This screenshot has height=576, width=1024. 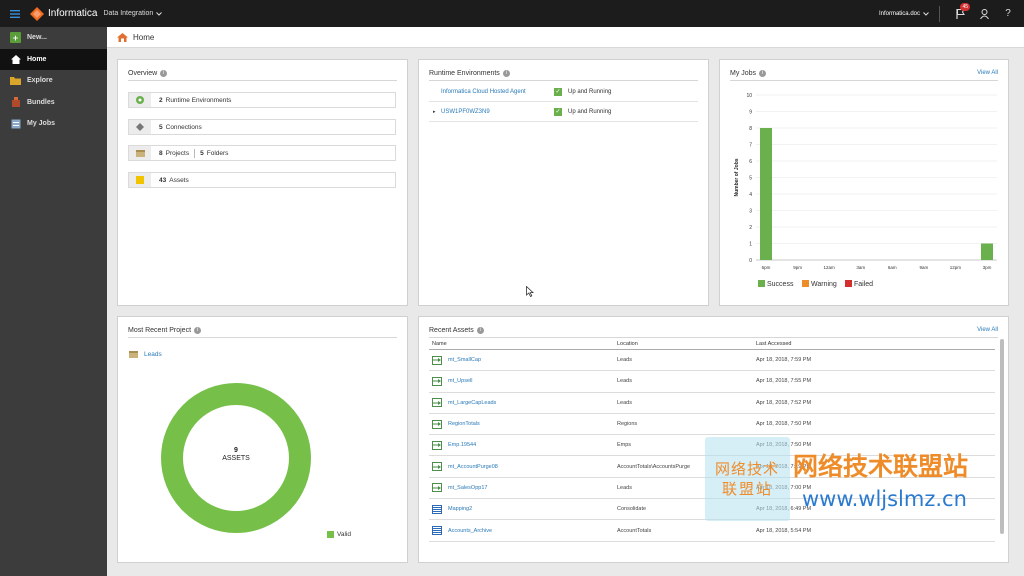 What do you see at coordinates (15, 80) in the screenshot?
I see `folder-icon` at bounding box center [15, 80].